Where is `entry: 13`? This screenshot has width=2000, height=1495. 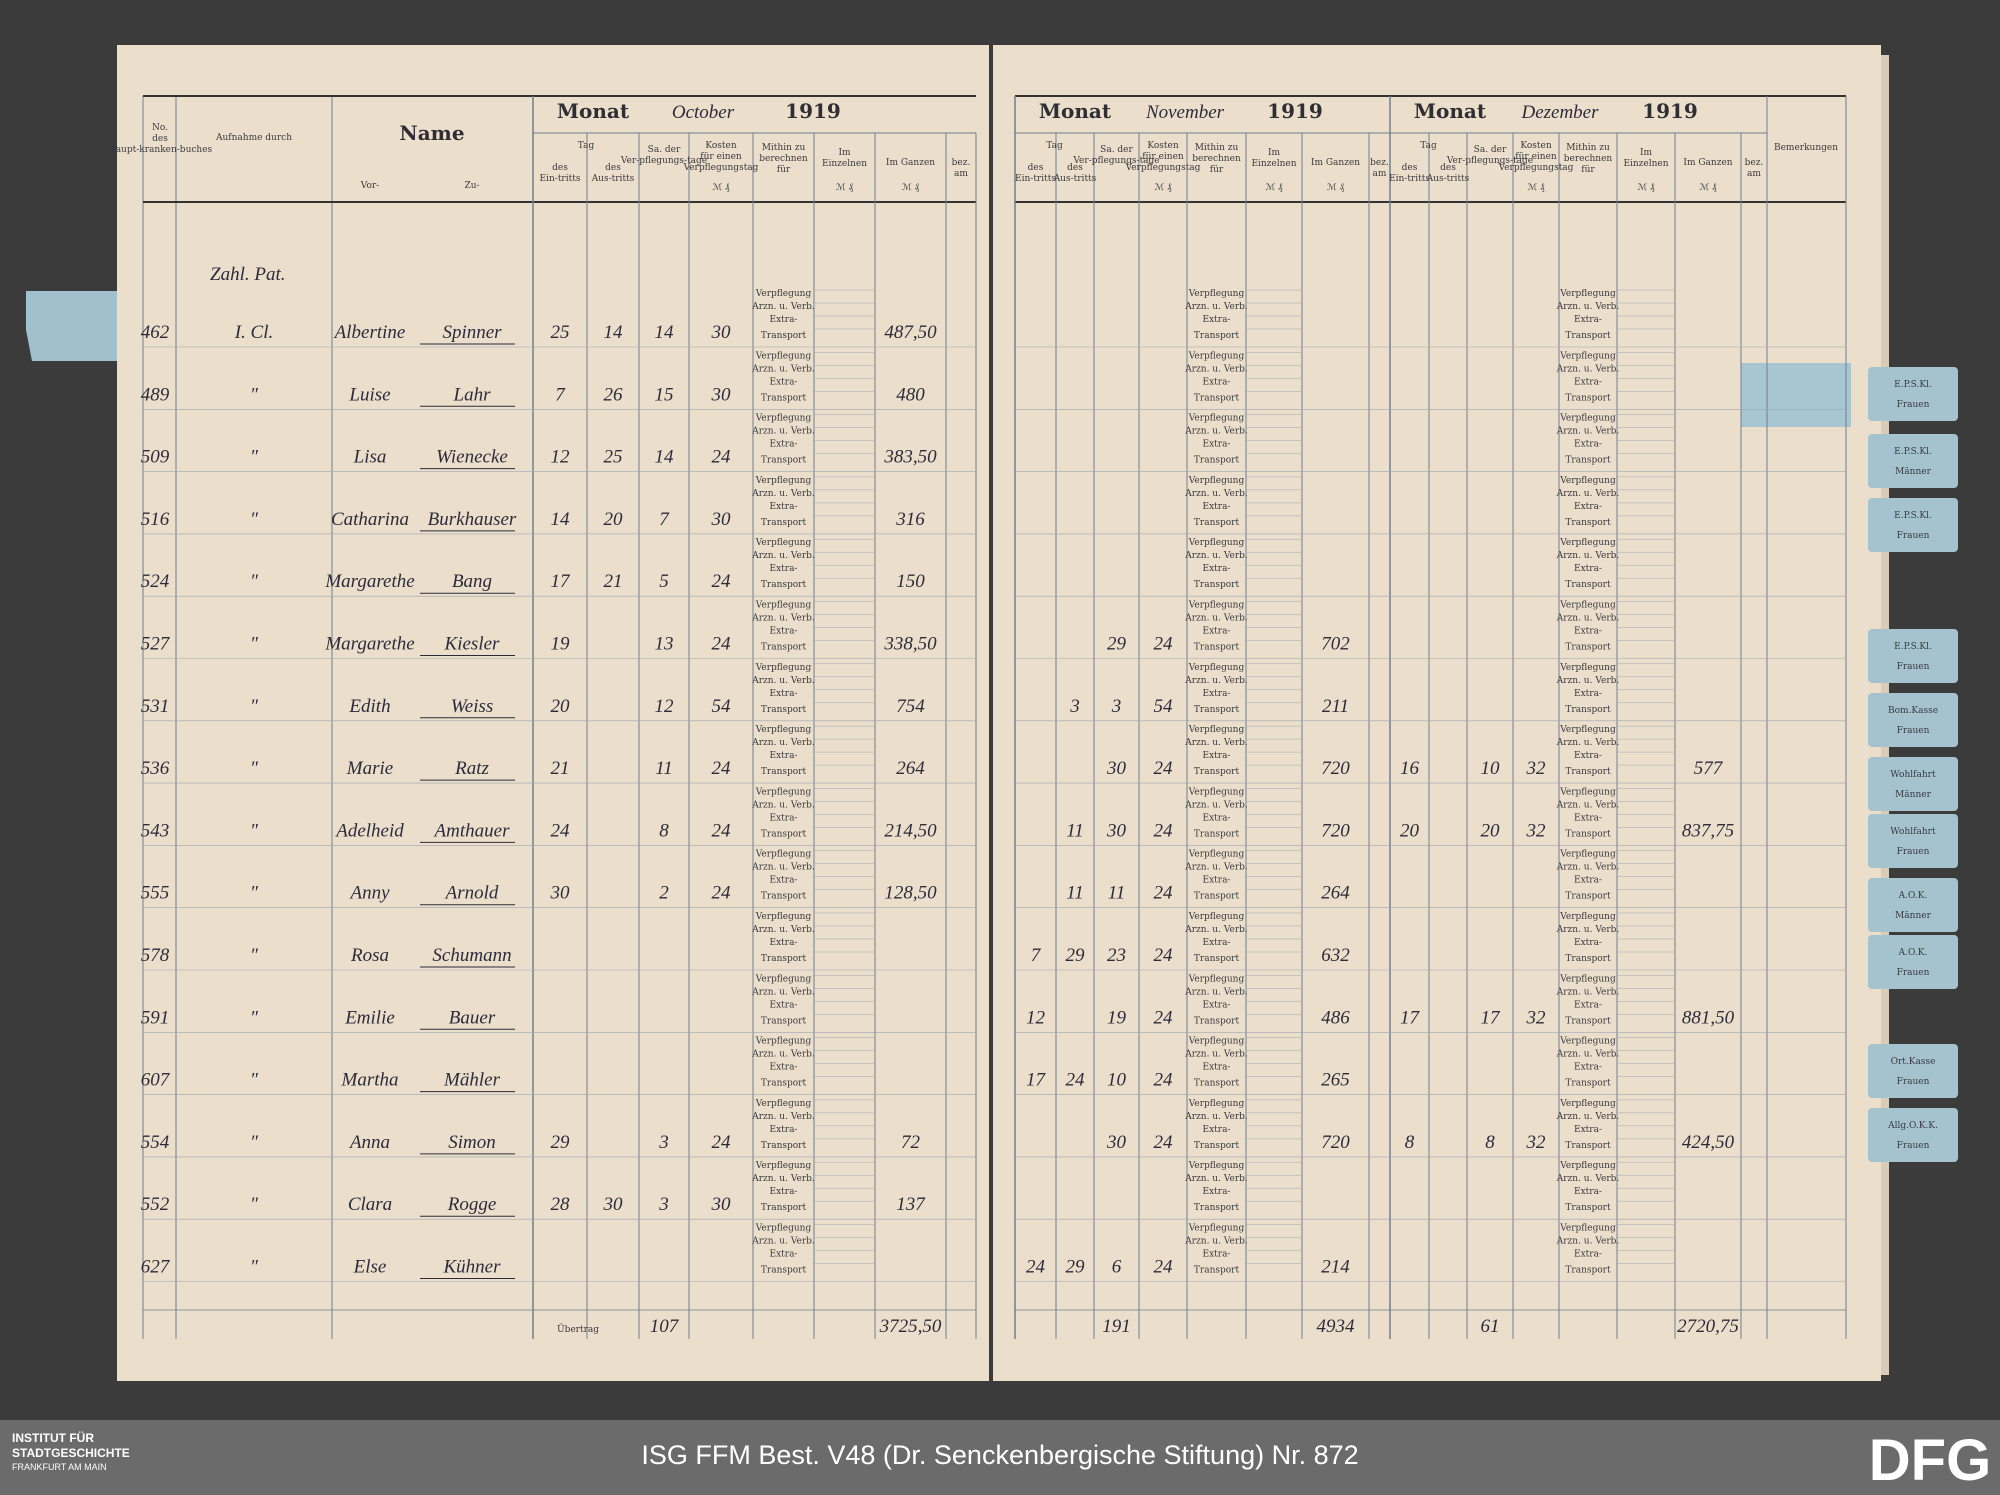 entry: 13 is located at coordinates (664, 644).